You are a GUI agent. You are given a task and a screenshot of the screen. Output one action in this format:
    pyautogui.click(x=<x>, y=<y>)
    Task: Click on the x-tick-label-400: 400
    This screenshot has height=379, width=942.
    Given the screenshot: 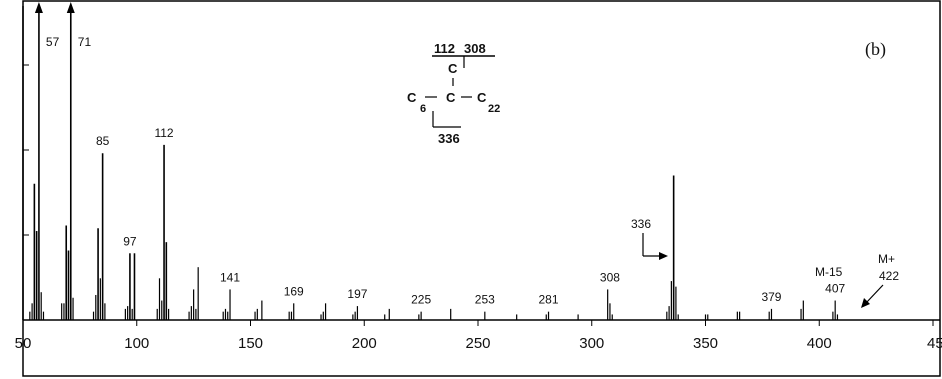 What is the action you would take?
    pyautogui.click(x=819, y=343)
    